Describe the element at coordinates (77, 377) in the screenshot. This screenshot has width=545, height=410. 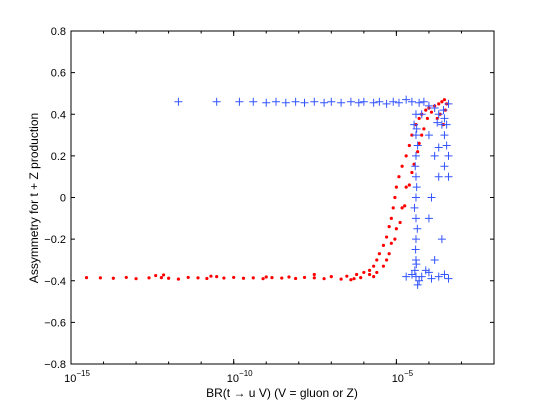
I see `x-tick-label: 10−15` at that location.